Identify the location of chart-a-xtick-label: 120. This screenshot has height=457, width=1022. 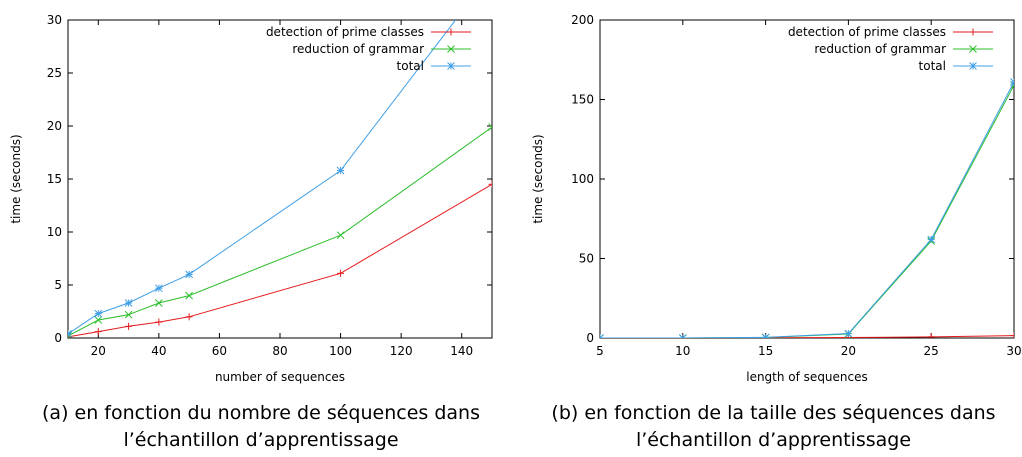
(401, 351).